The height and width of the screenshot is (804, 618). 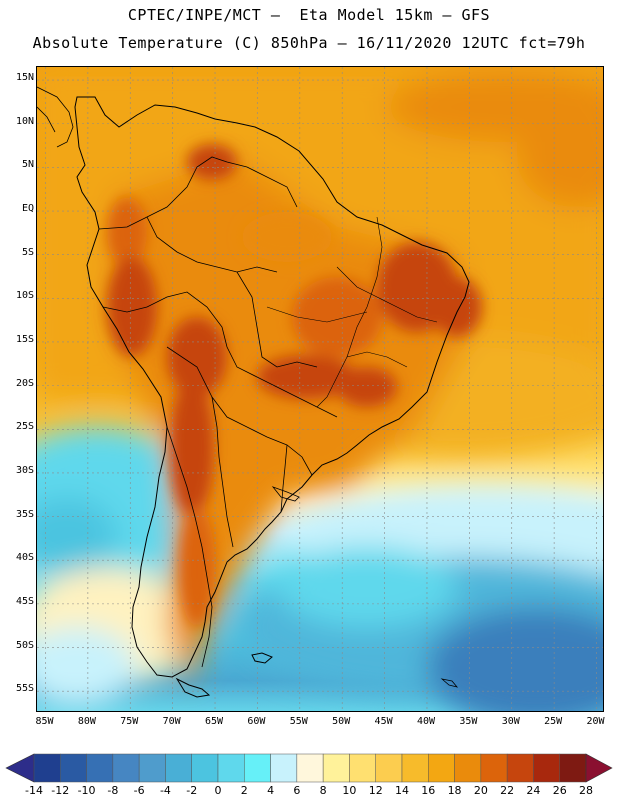 What do you see at coordinates (595, 721) in the screenshot?
I see `longitude-label: 20W` at bounding box center [595, 721].